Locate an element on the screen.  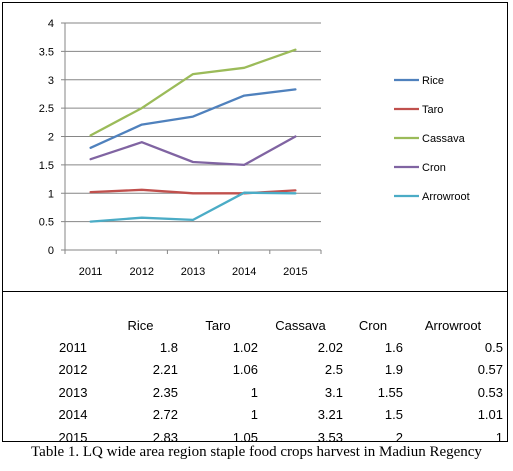
table-cell: 0.5 is located at coordinates (493, 347).